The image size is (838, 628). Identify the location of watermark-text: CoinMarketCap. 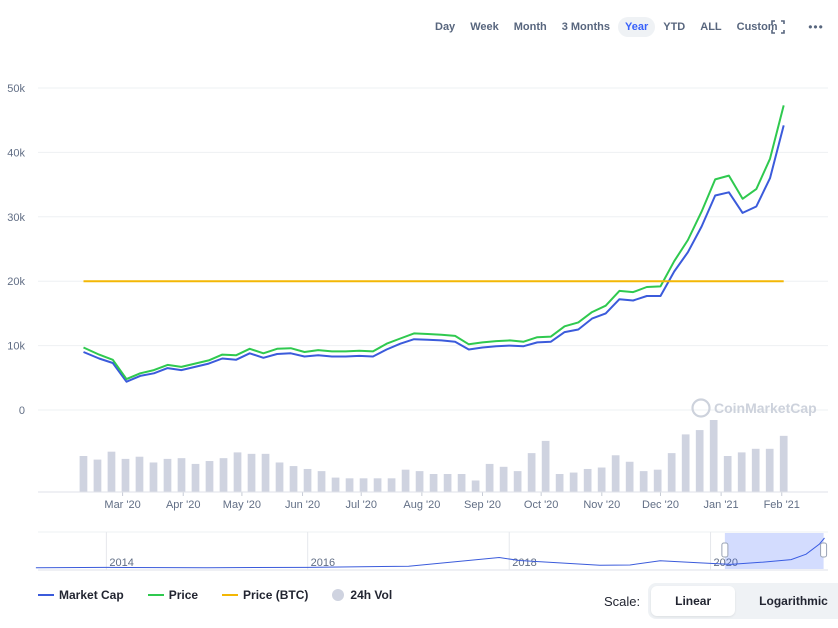
(765, 408).